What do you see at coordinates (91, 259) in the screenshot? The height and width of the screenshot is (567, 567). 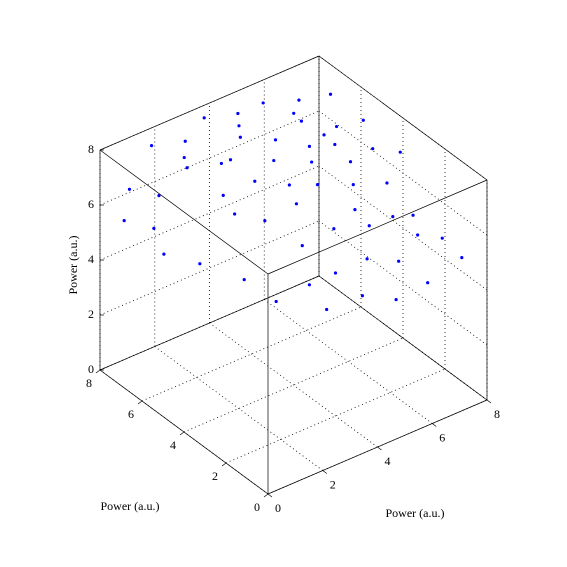 I see `z-tick-label: 4` at bounding box center [91, 259].